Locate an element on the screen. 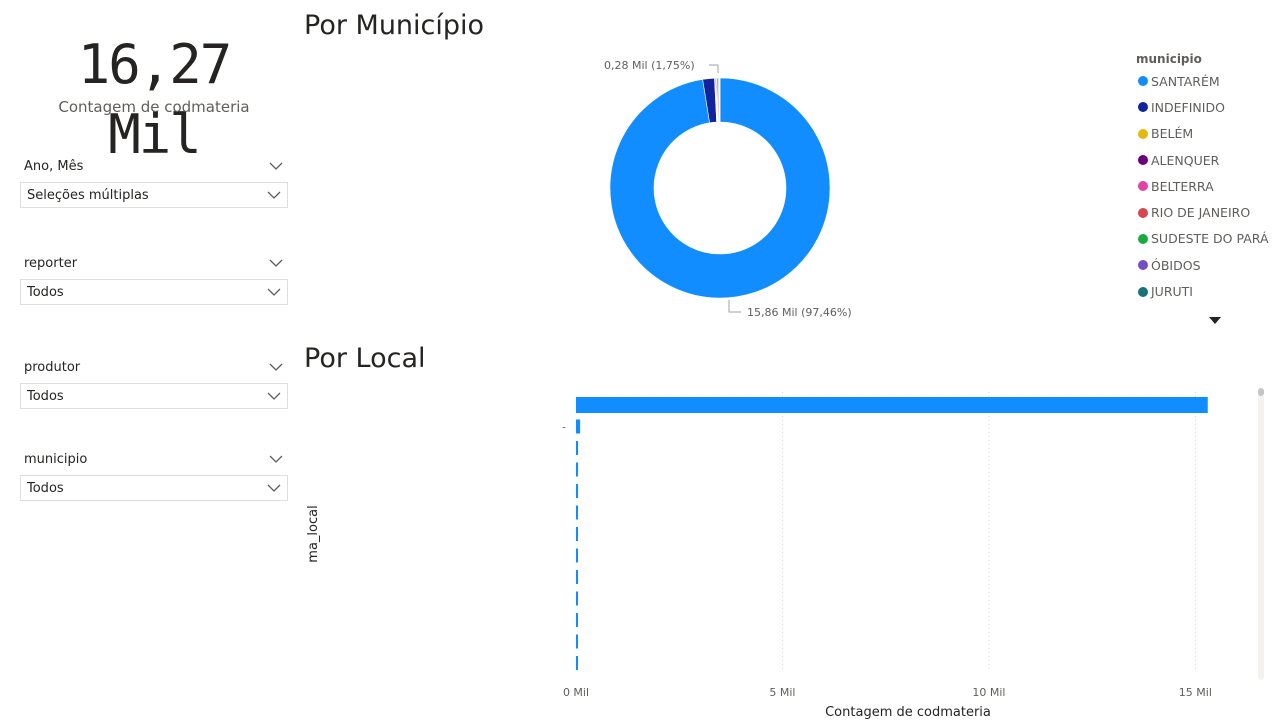 The height and width of the screenshot is (726, 1288). legend-label: ALENQUER is located at coordinates (1185, 160).